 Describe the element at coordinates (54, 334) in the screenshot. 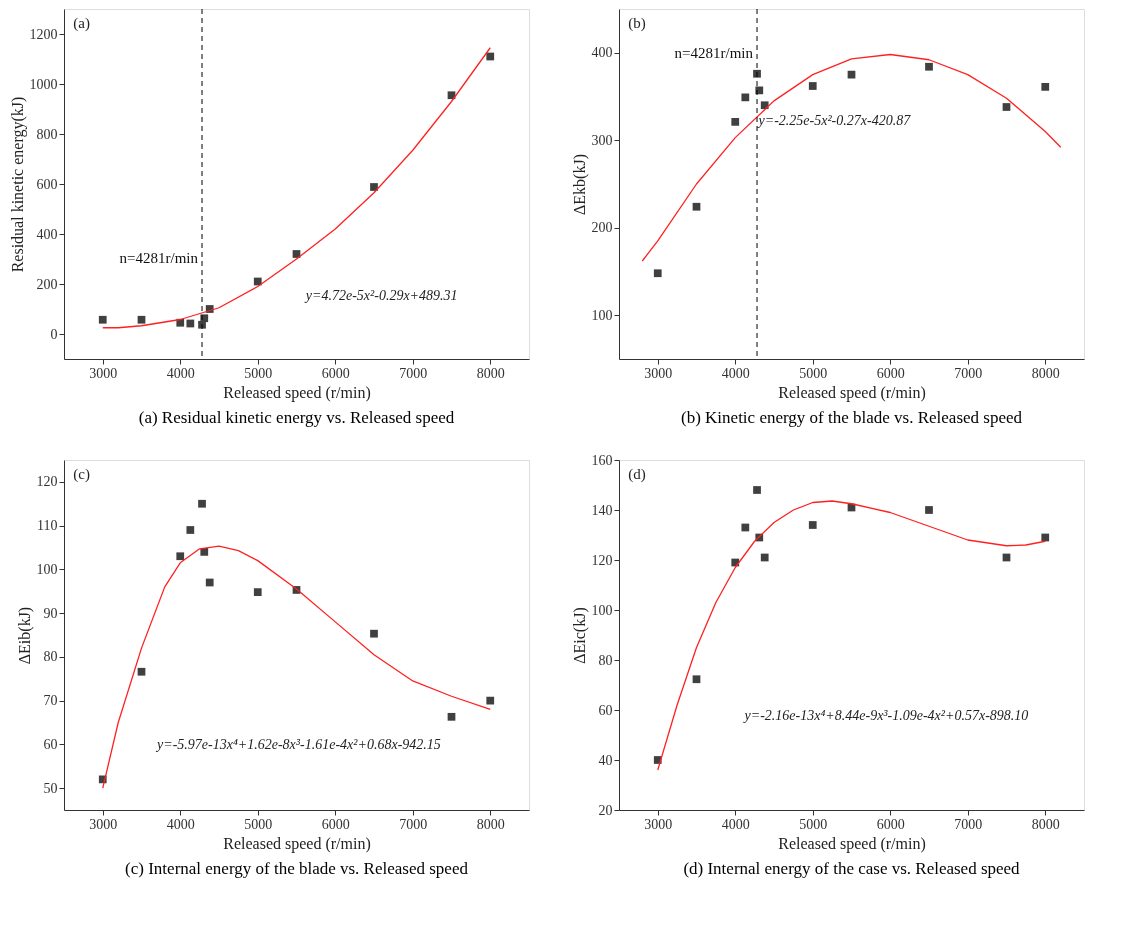

I see `y-tick-label: 0` at that location.